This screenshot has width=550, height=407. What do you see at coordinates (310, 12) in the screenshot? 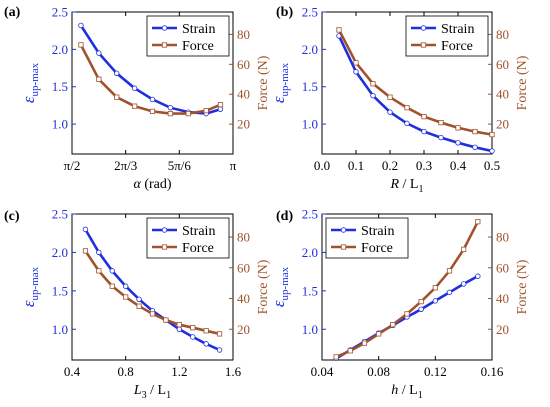
I see `y-left-tick-label: 2.5` at bounding box center [310, 12].